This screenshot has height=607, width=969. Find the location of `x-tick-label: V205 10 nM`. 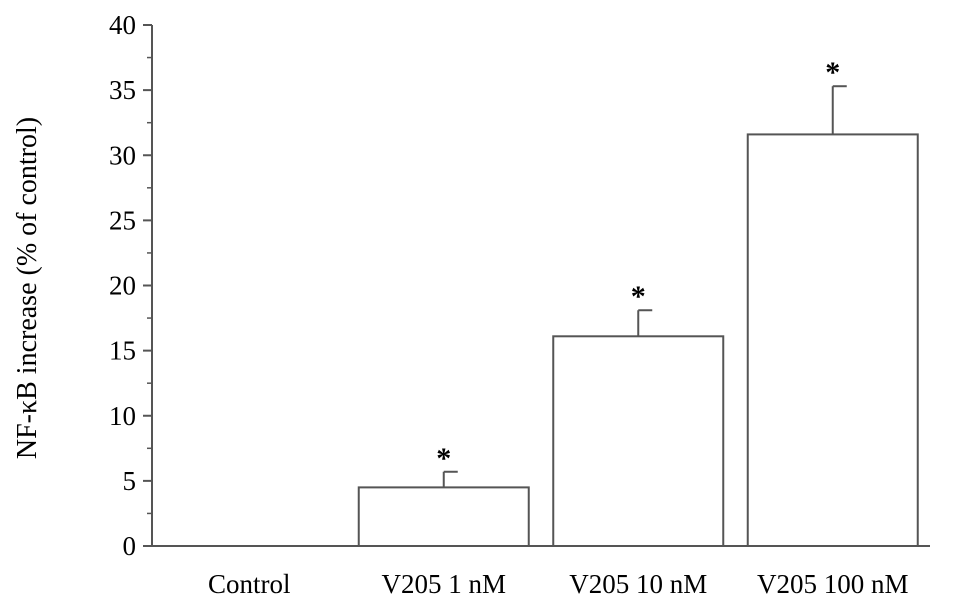

x-tick-label: V205 10 nM is located at coordinates (638, 584).